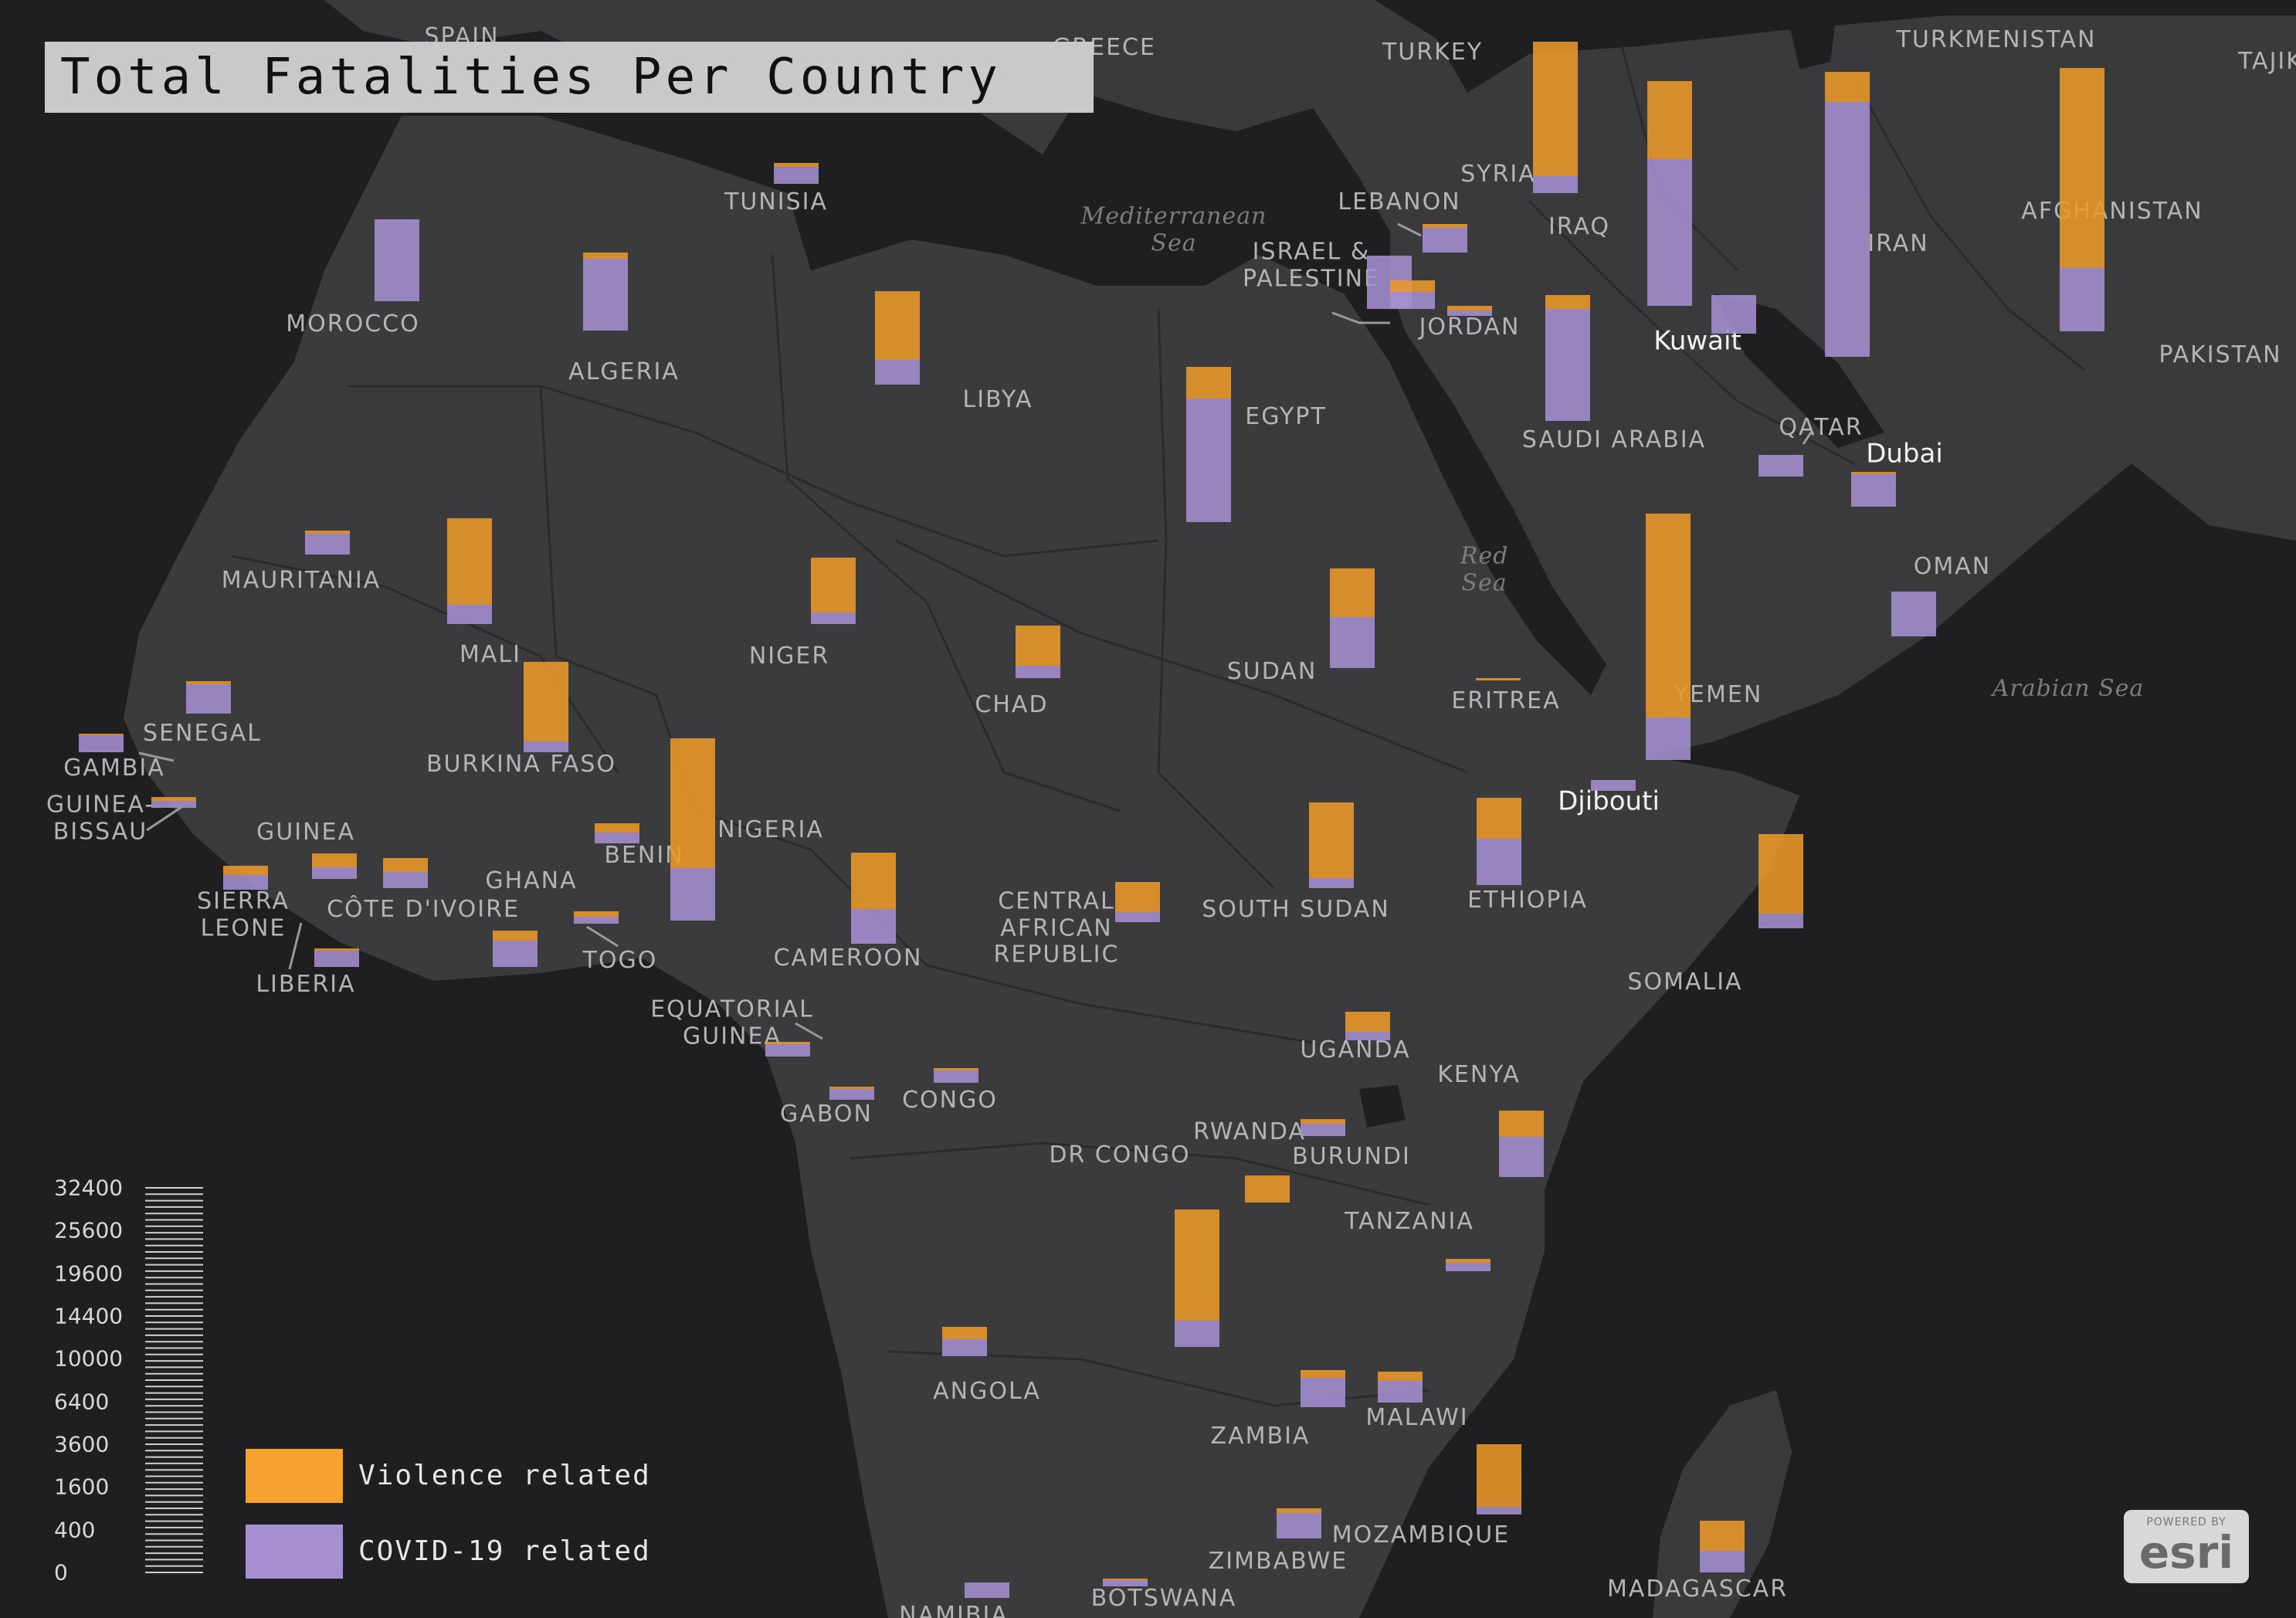 The height and width of the screenshot is (1618, 2296). What do you see at coordinates (1898, 243) in the screenshot?
I see `country-label-iran: IRAN` at bounding box center [1898, 243].